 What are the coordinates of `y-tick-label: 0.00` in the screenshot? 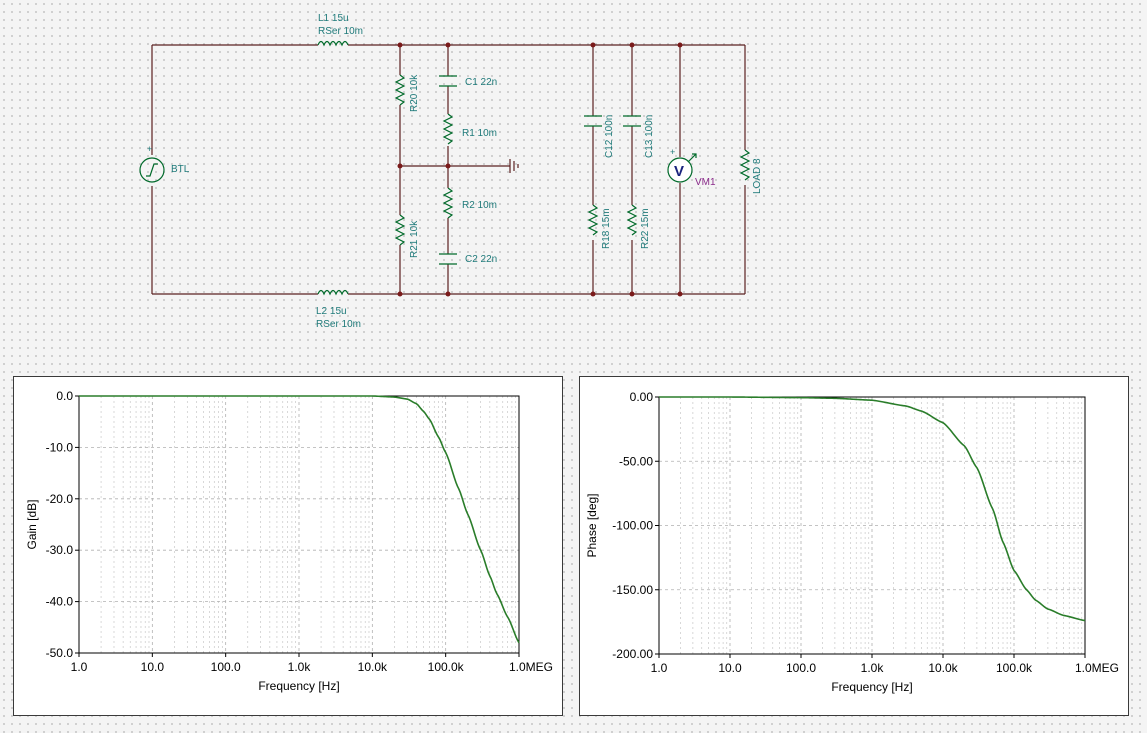 It's located at (642, 397).